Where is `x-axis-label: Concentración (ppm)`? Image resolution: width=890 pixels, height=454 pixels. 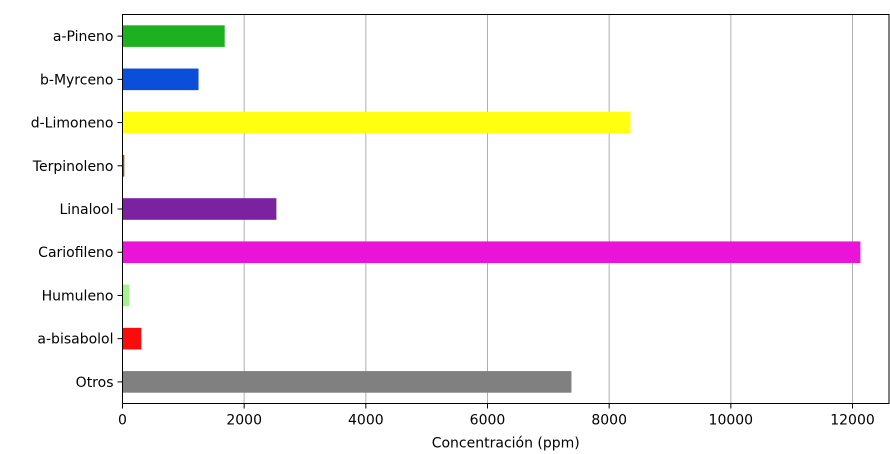 x-axis-label: Concentración (ppm) is located at coordinates (506, 444).